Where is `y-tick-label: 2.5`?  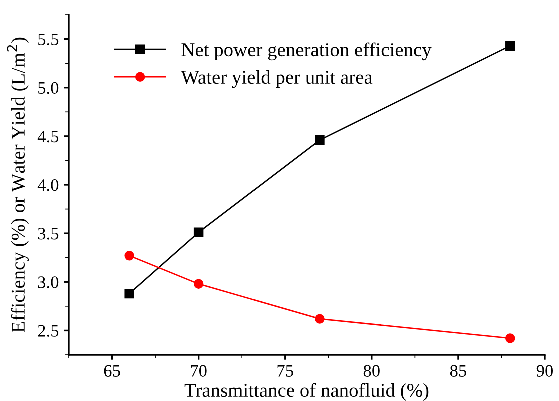 y-tick-label: 2.5 is located at coordinates (48, 331).